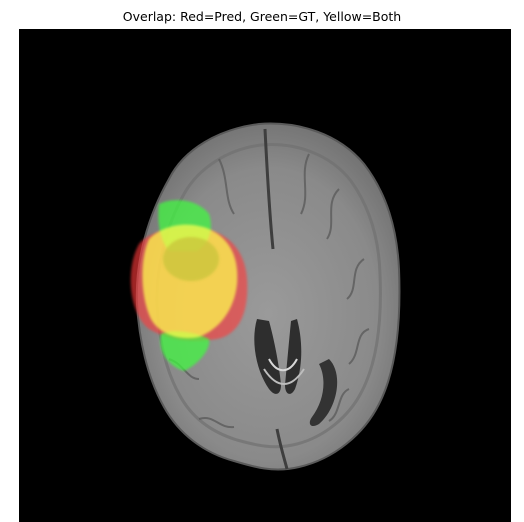  What do you see at coordinates (282, 449) in the screenshot?
I see `posterior-fissure` at bounding box center [282, 449].